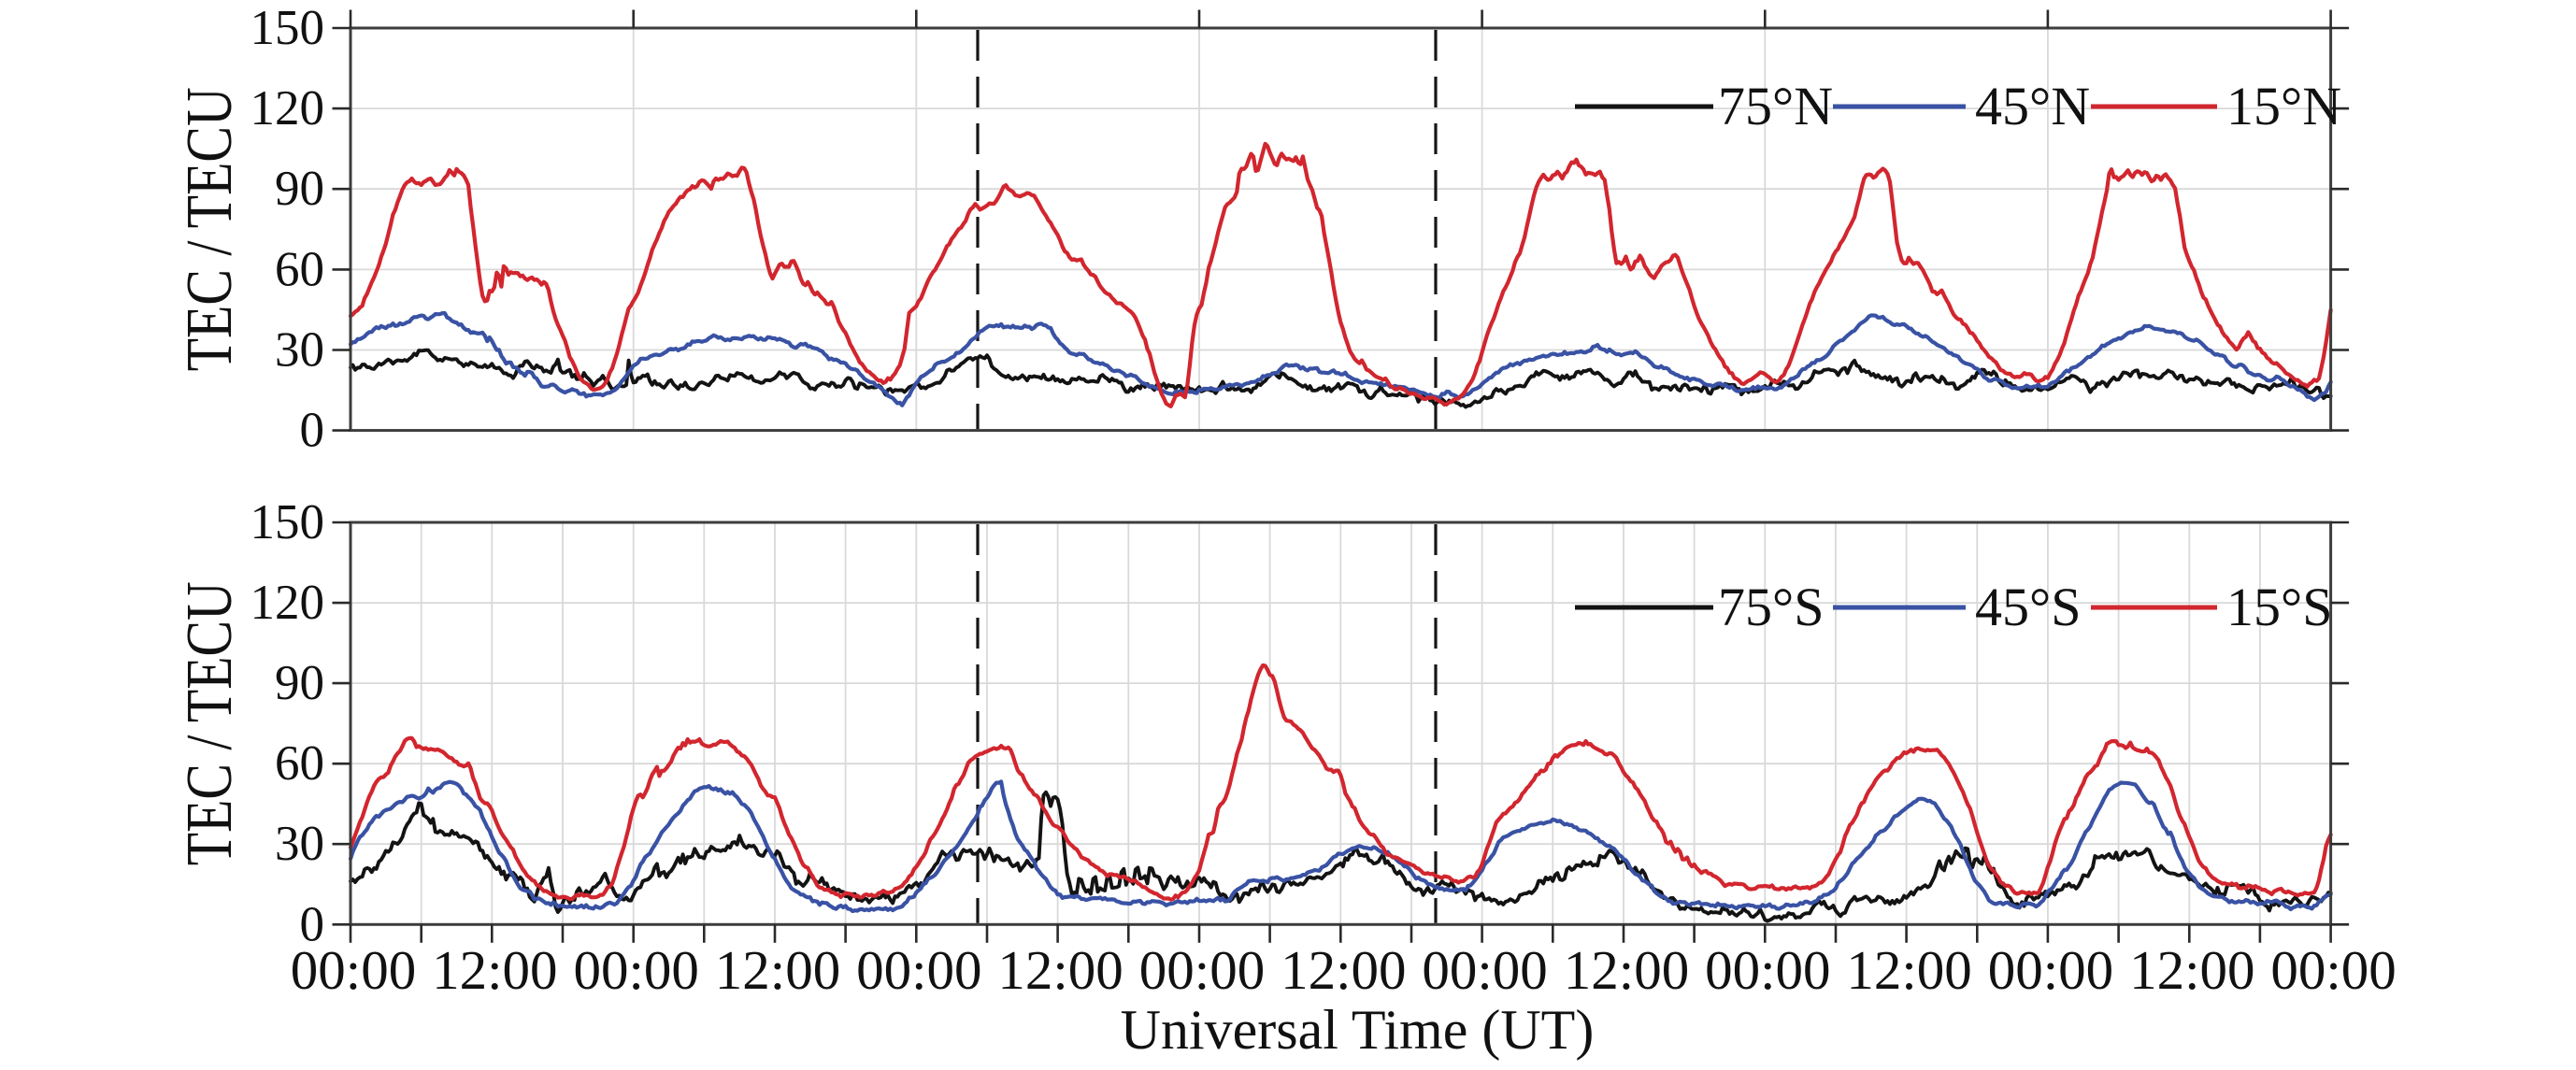 The image size is (2576, 1070). Describe the element at coordinates (2032, 106) in the screenshot. I see `svg-text: 45°N` at that location.